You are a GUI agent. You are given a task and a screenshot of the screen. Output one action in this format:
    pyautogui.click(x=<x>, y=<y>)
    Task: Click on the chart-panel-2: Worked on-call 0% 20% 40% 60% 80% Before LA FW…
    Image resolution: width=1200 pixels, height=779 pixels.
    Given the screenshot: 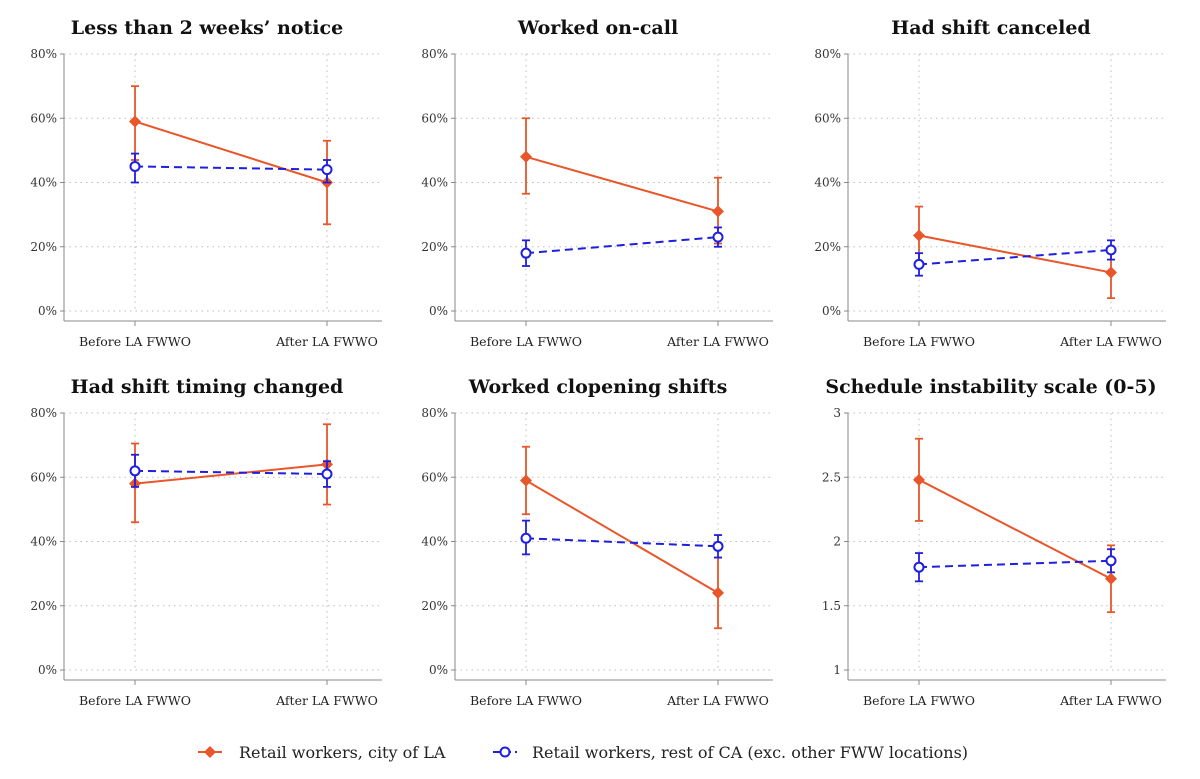 What is the action you would take?
    pyautogui.click(x=597, y=183)
    